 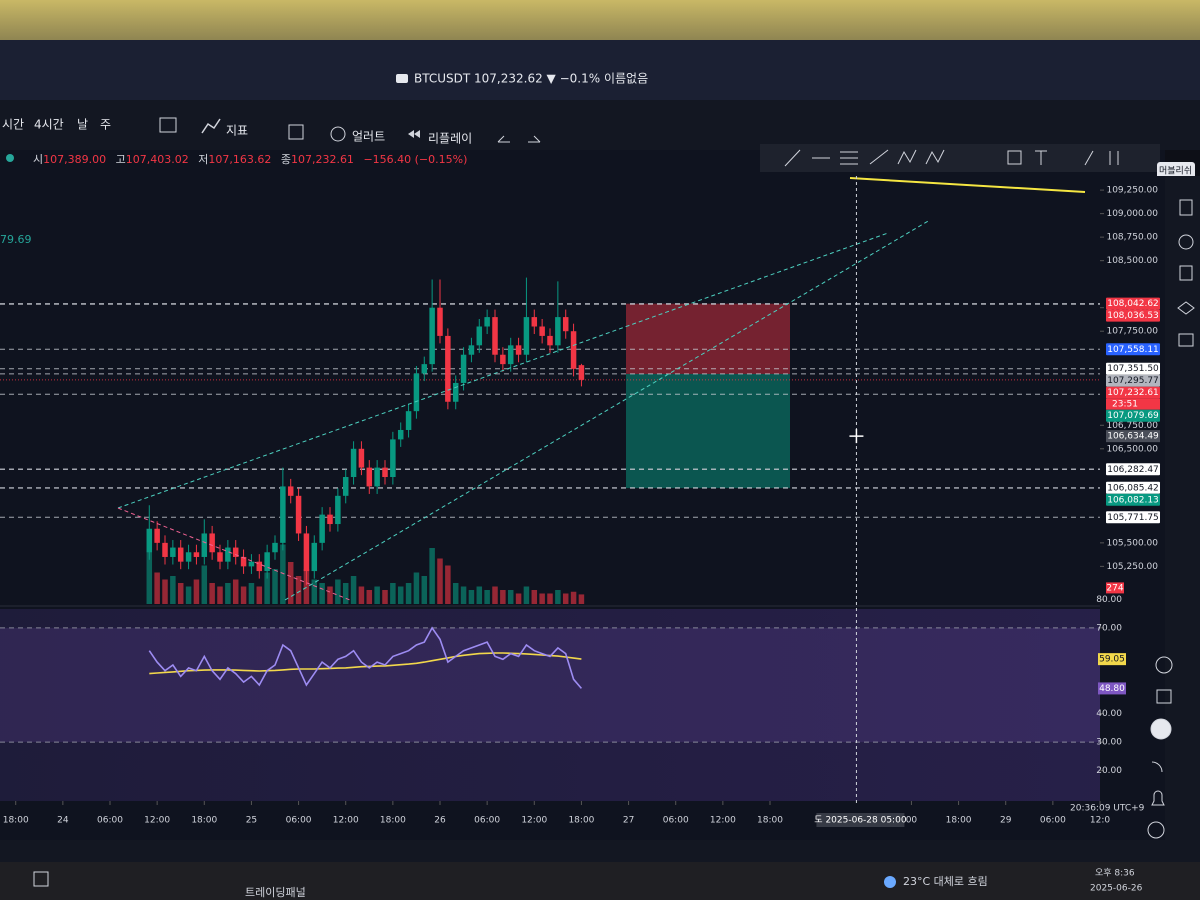 I want to click on rsi-label: 59.05, so click(x=1112, y=660).